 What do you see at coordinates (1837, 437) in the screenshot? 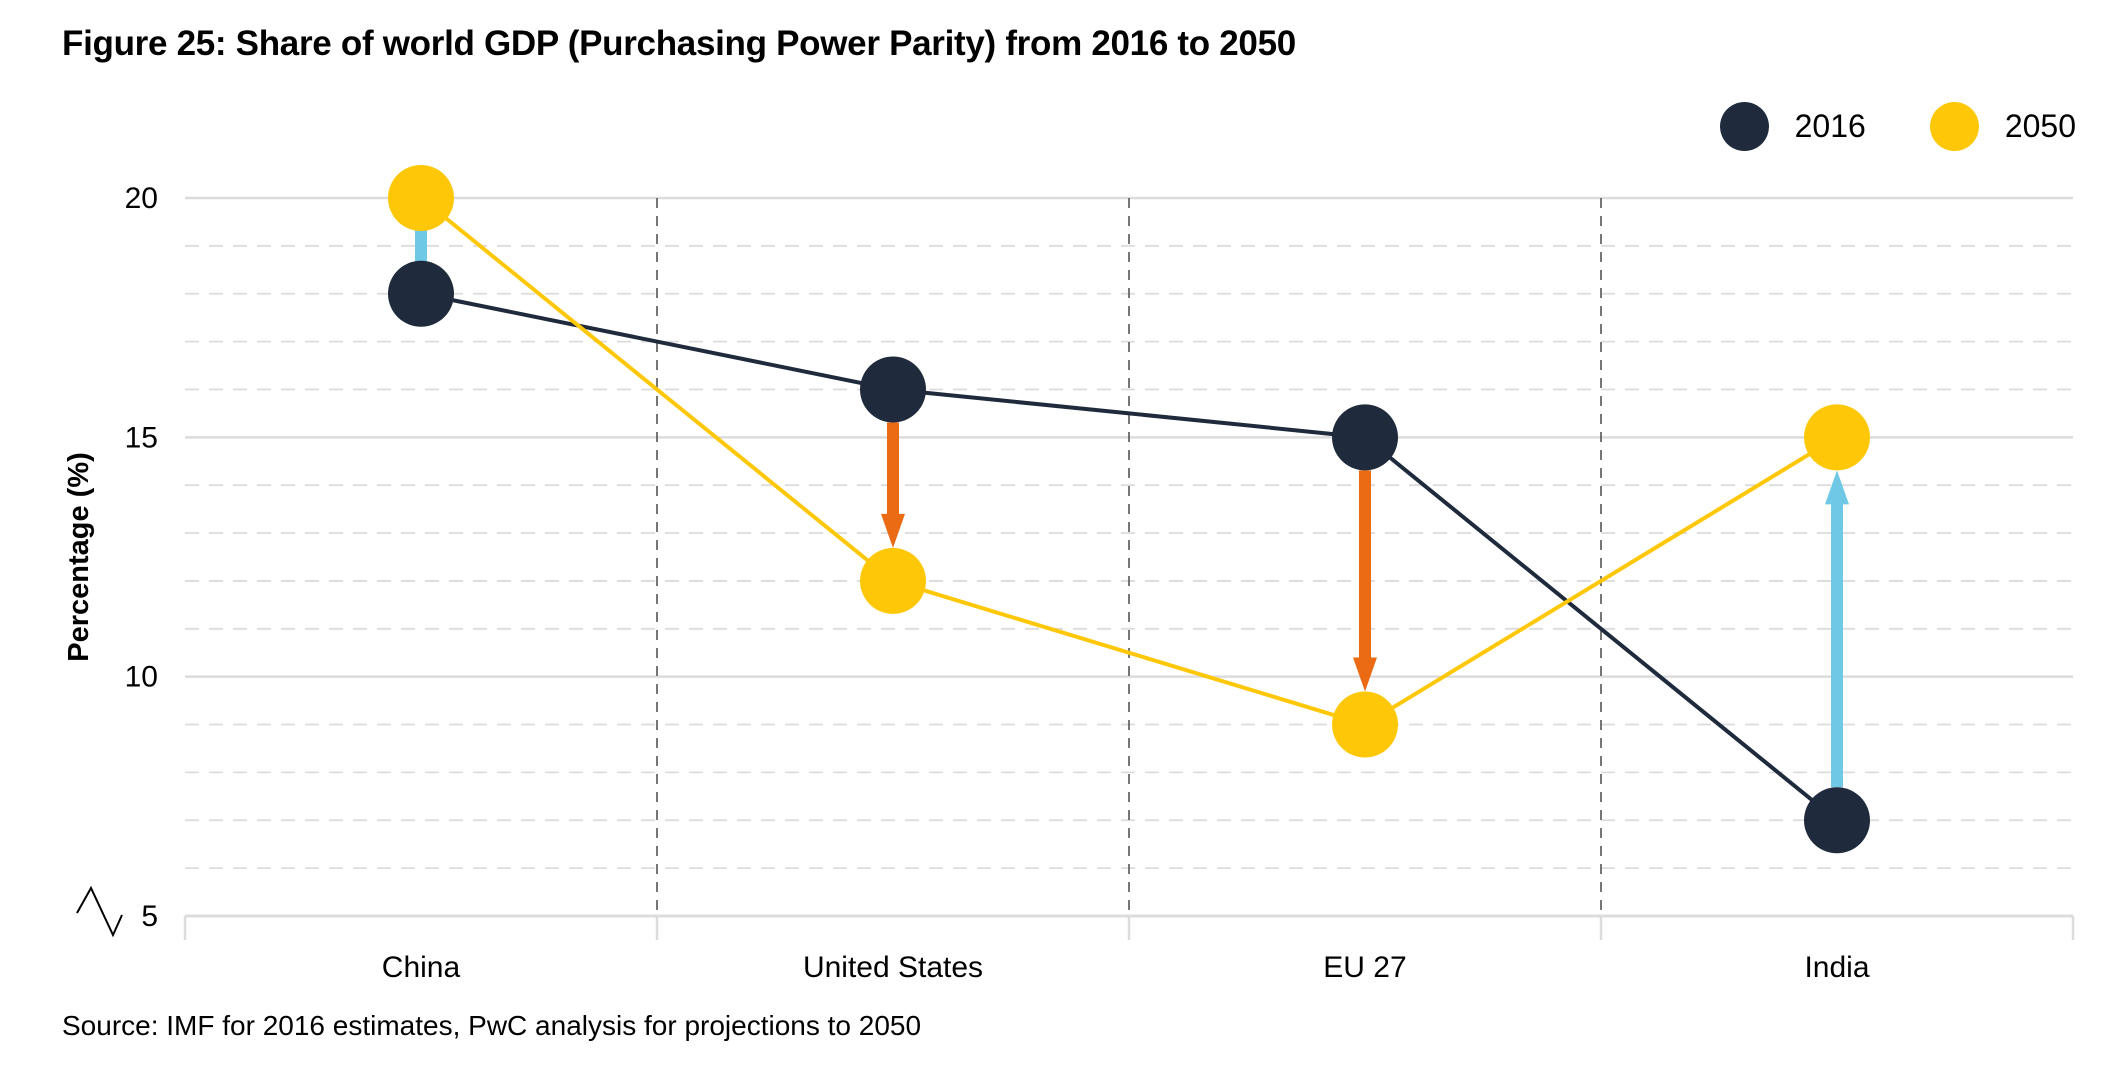
I see `data-point-2050-india` at bounding box center [1837, 437].